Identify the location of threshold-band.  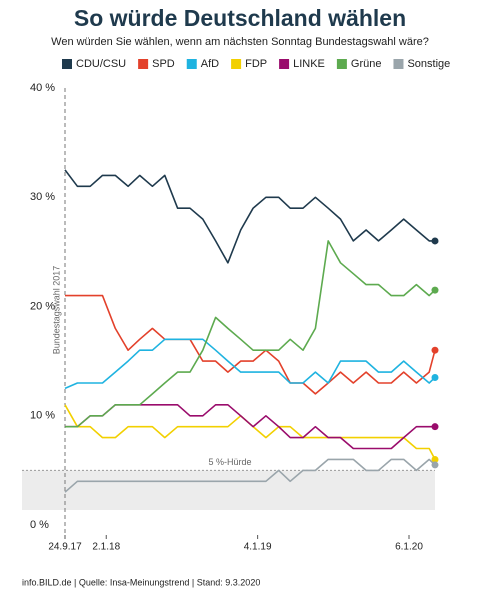
(228, 490).